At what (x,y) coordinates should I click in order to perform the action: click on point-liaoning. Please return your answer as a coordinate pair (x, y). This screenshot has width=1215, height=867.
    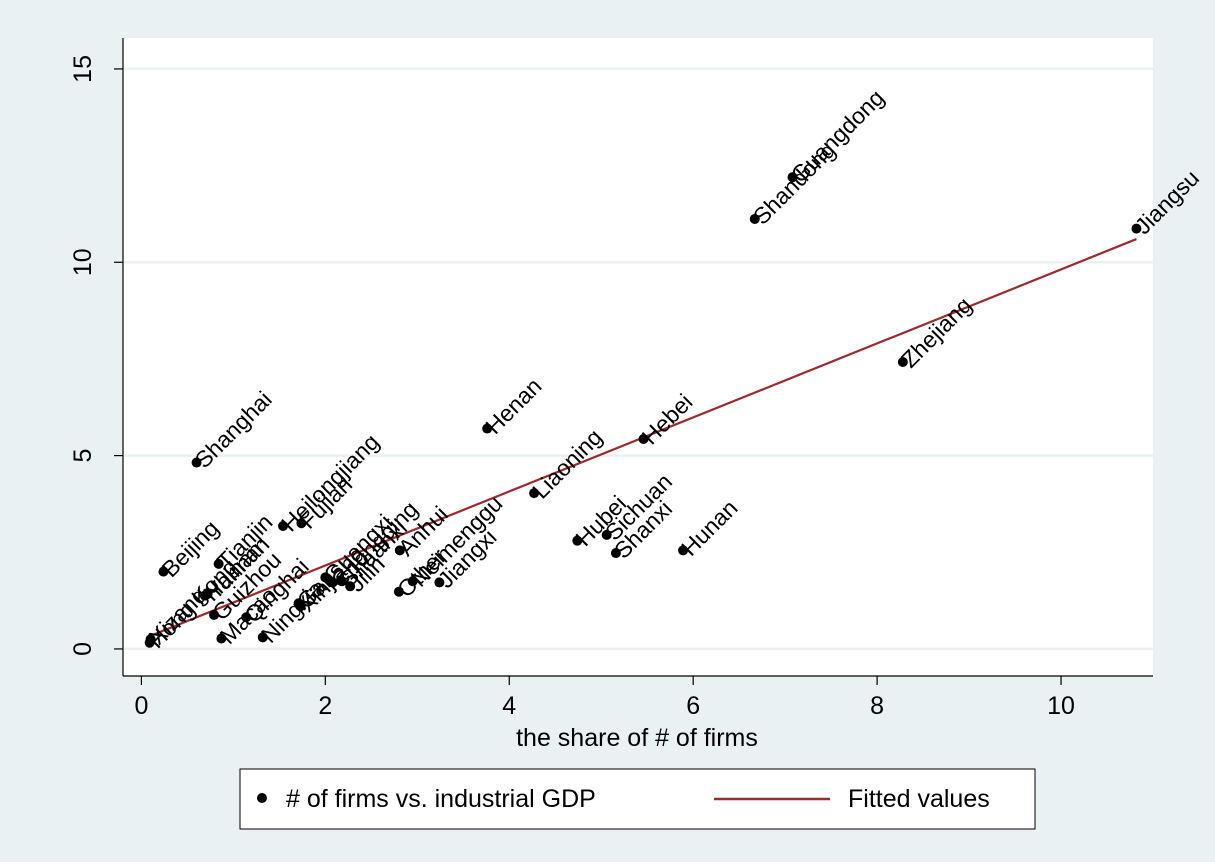
    Looking at the image, I should click on (534, 493).